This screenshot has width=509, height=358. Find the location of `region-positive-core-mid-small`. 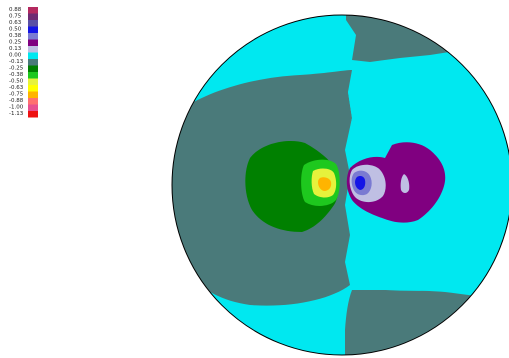

region-positive-core-mid-small is located at coordinates (405, 183).